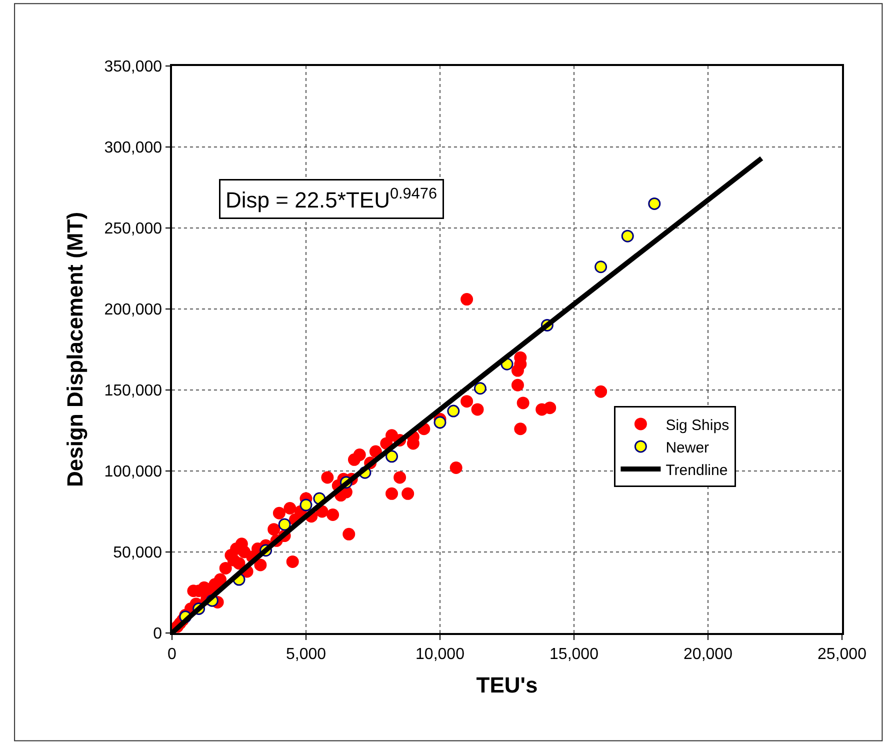 This screenshot has height=744, width=890. What do you see at coordinates (842, 654) in the screenshot?
I see `x-tick-label: 25,000` at bounding box center [842, 654].